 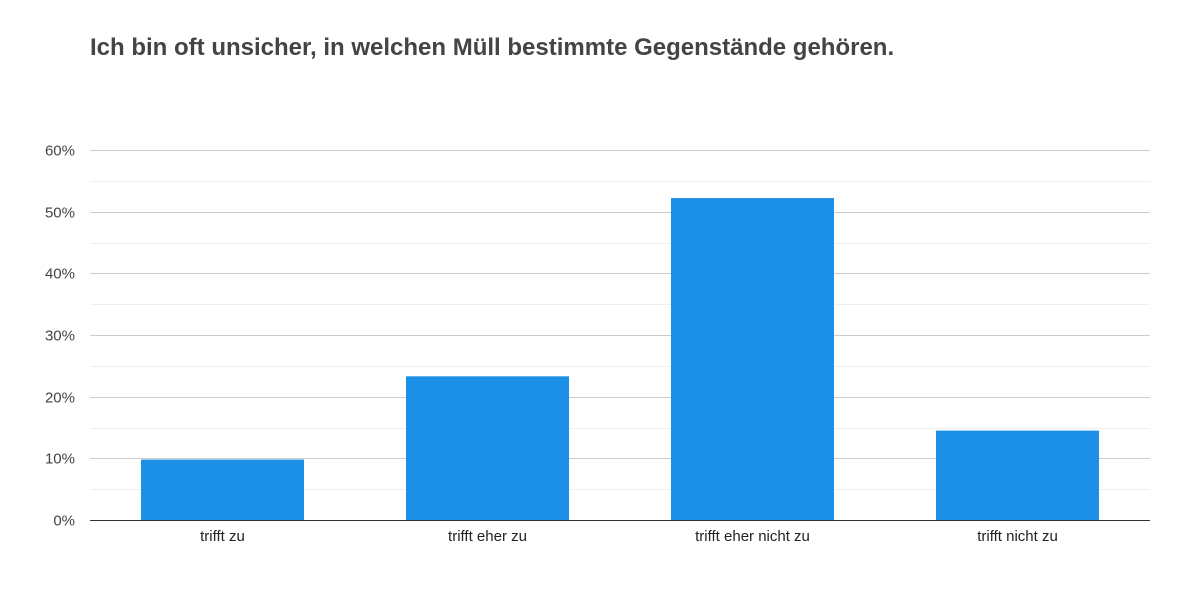 I want to click on y-tick-label: 40%, so click(x=60, y=274).